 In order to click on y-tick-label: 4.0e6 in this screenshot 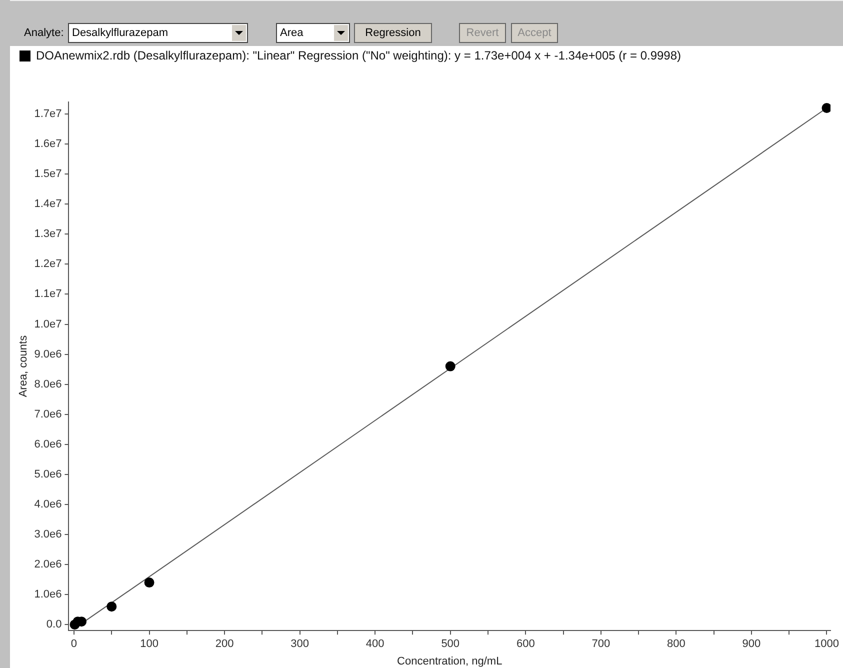, I will do `click(48, 504)`.